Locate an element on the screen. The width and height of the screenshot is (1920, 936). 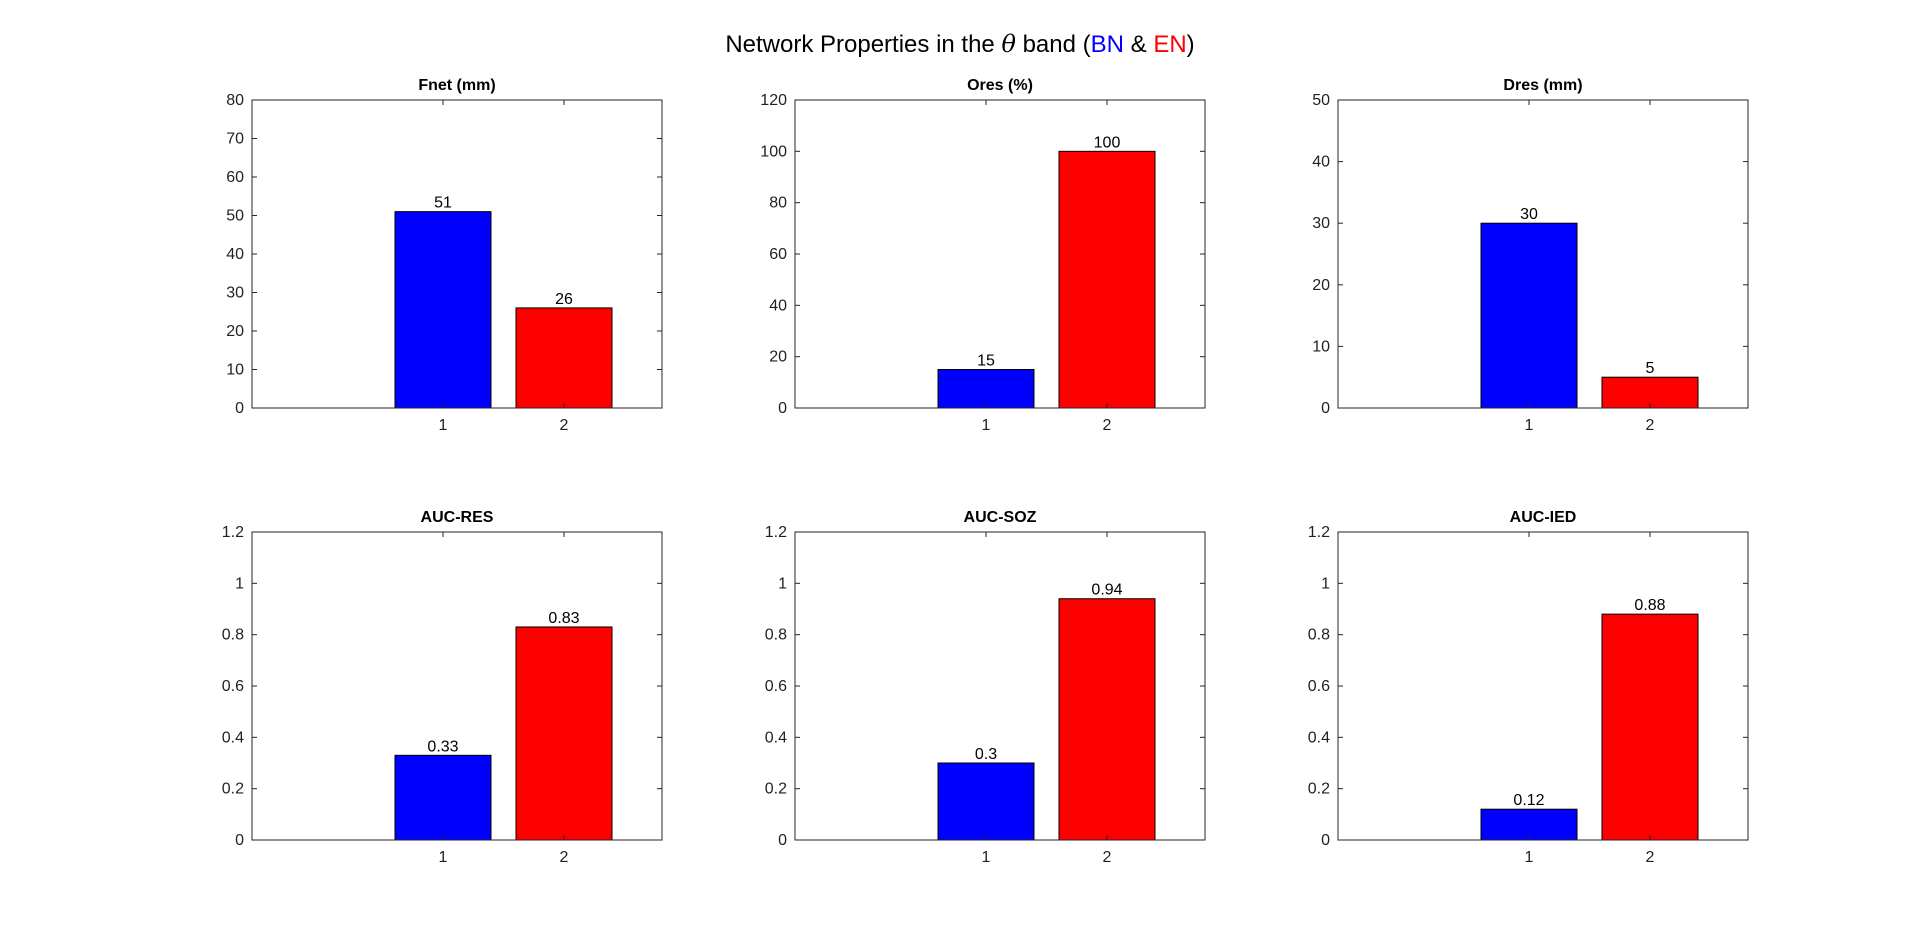
subplot-2: 15 100 0 20 40 60 80 100 120 1 2 Ores (%) is located at coordinates (983, 255).